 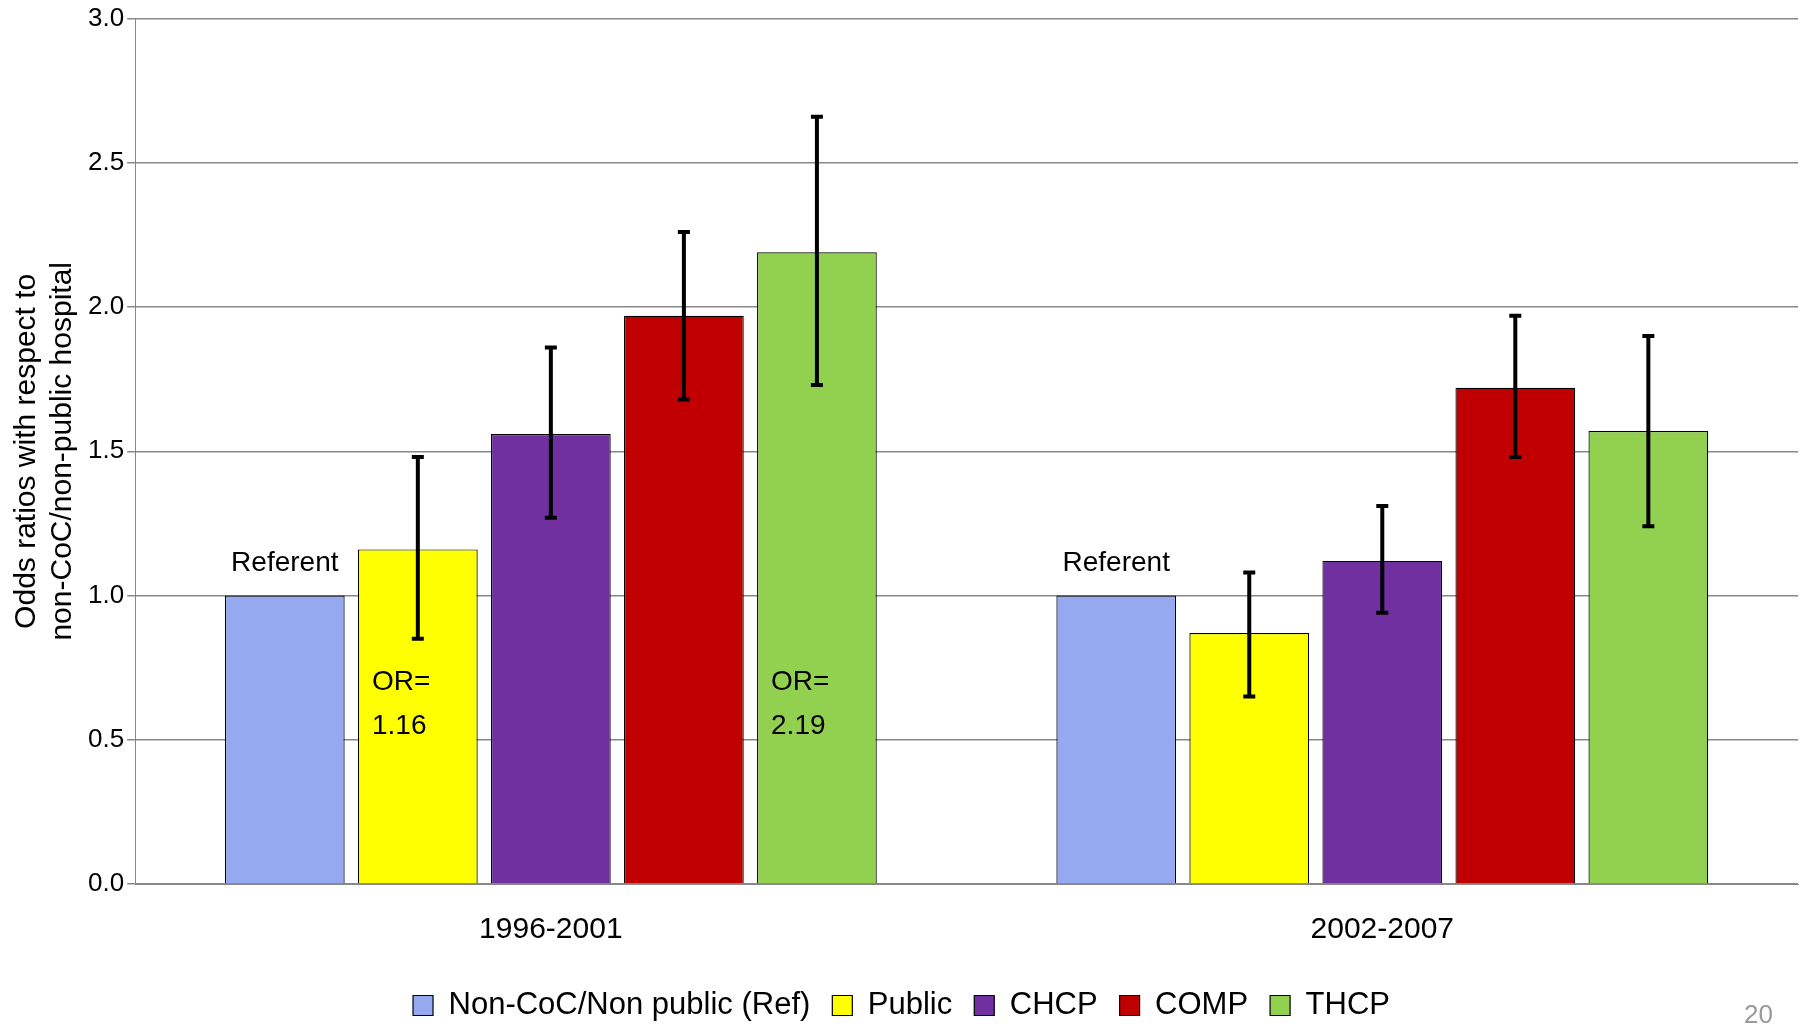 What do you see at coordinates (401, 702) in the screenshot?
I see `data-label: OR= 1.16` at bounding box center [401, 702].